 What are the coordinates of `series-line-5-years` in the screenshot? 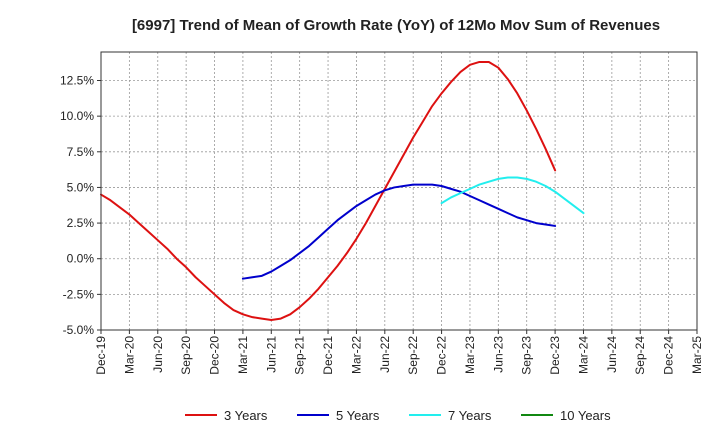 It's located at (399, 231).